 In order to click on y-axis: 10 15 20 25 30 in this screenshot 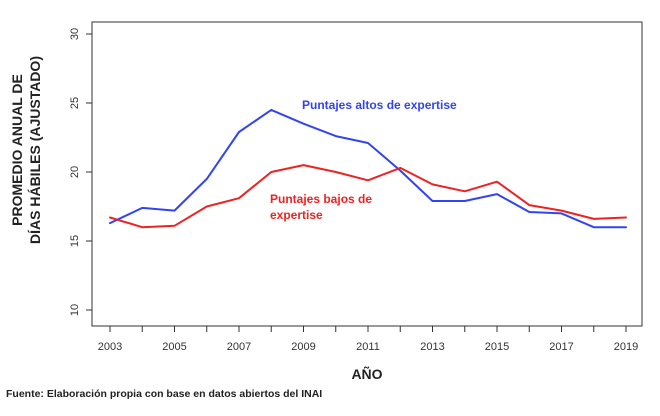, I will do `click(80, 172)`.